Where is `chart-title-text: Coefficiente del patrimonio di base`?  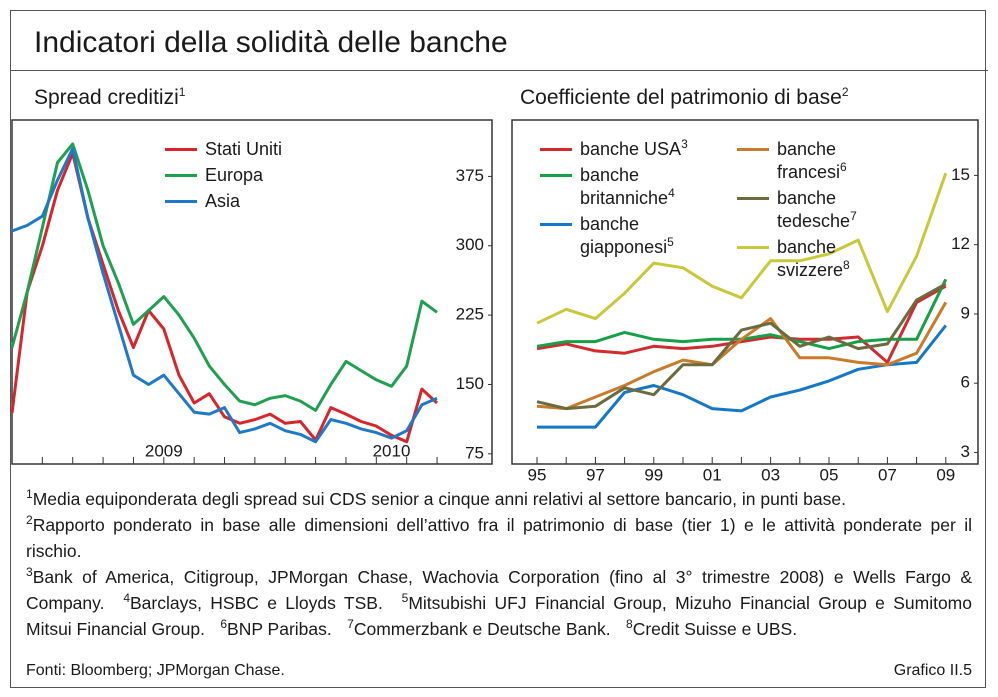 chart-title-text: Coefficiente del patrimonio di base is located at coordinates (681, 97).